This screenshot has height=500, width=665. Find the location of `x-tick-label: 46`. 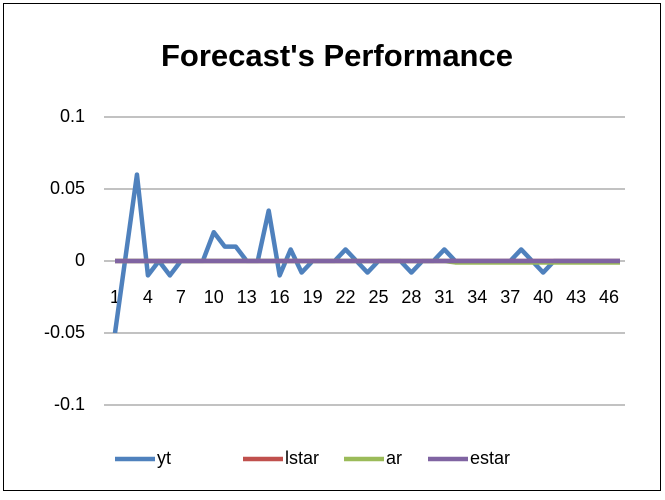

x-tick-label: 46 is located at coordinates (609, 297).